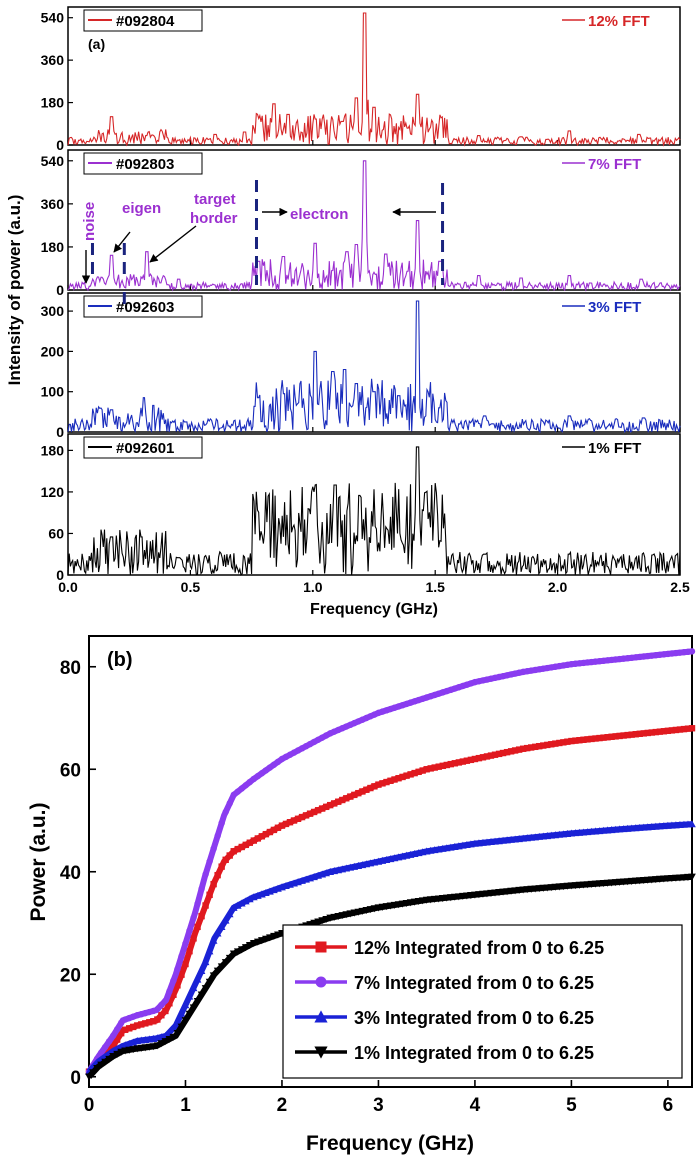 The width and height of the screenshot is (700, 1164). I want to click on y-tick-label: 360, so click(53, 60).